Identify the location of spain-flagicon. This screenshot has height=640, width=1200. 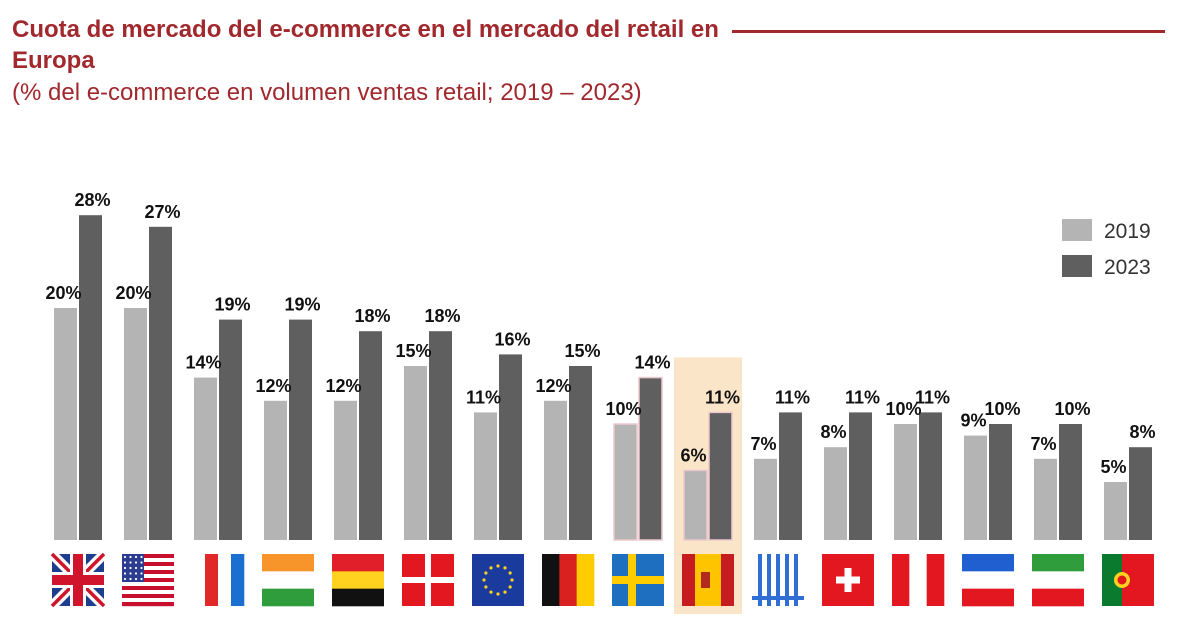
(708, 580).